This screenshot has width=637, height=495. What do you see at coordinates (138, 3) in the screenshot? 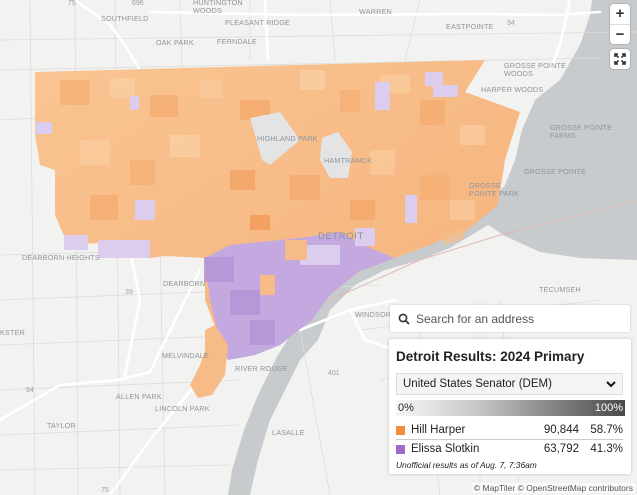
I see `i696-shield: 696` at bounding box center [138, 3].